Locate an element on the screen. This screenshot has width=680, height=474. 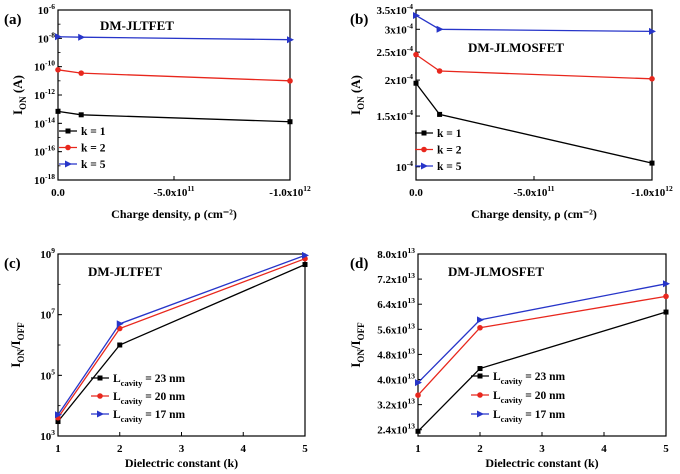
y-tick-label: 10³ is located at coordinates (47, 435).